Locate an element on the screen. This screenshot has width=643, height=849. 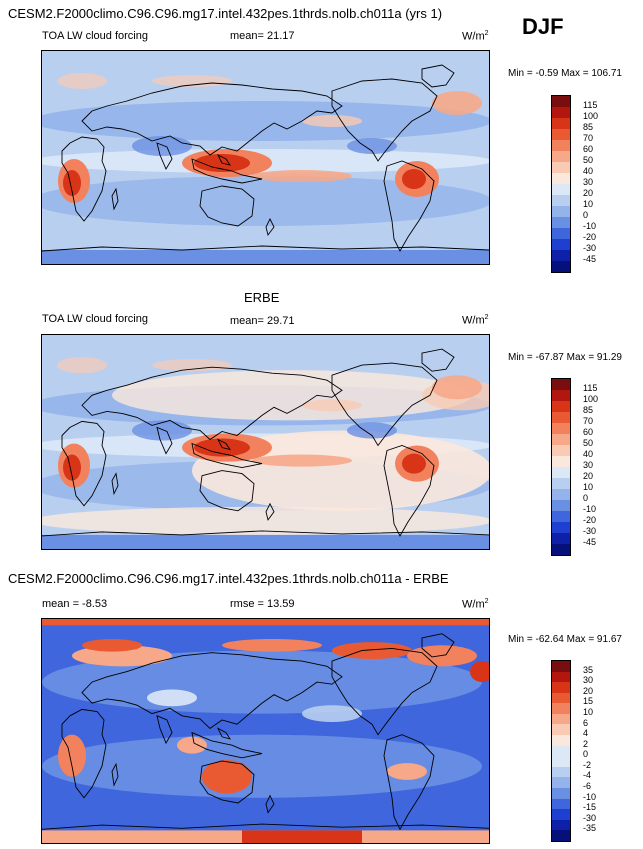
colorbar-label: -4 is located at coordinates (587, 775).